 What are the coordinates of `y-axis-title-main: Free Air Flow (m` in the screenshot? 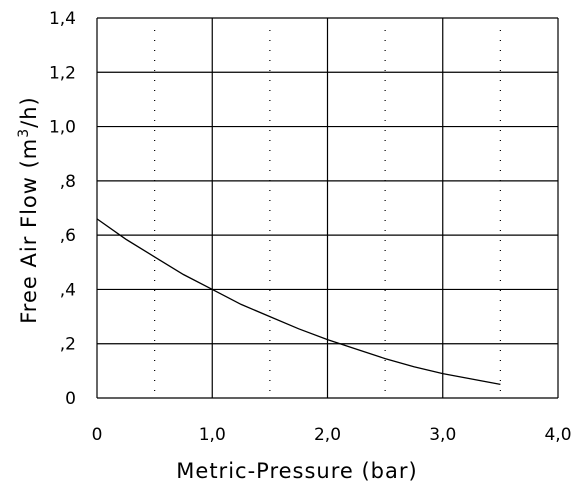 It's located at (29, 231).